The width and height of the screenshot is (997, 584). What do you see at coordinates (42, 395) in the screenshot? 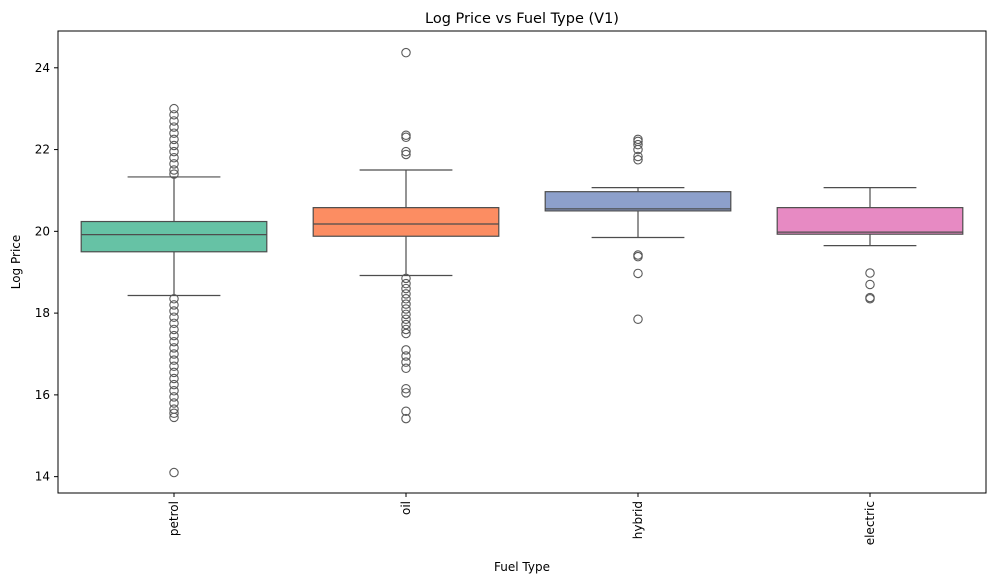
I see `y-tick-label: 16` at bounding box center [42, 395].